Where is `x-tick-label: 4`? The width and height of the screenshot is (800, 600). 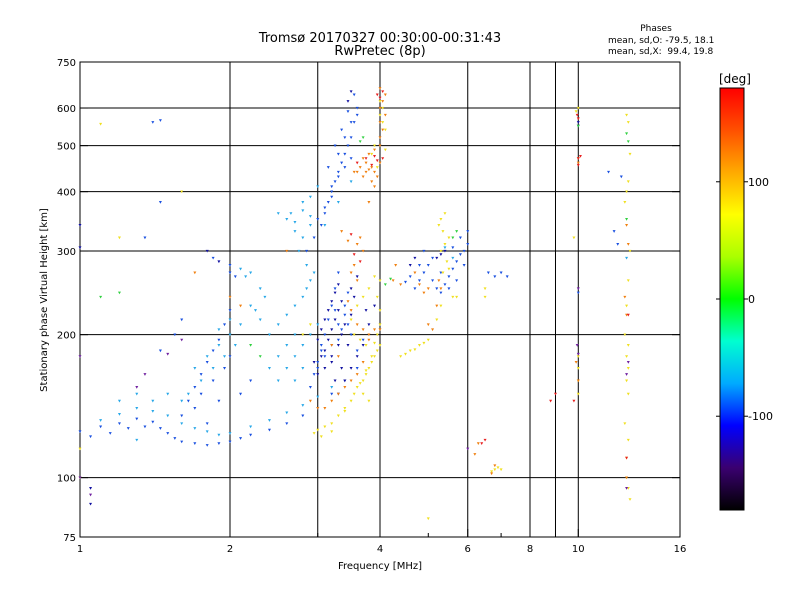 x-tick-label: 4 is located at coordinates (380, 549).